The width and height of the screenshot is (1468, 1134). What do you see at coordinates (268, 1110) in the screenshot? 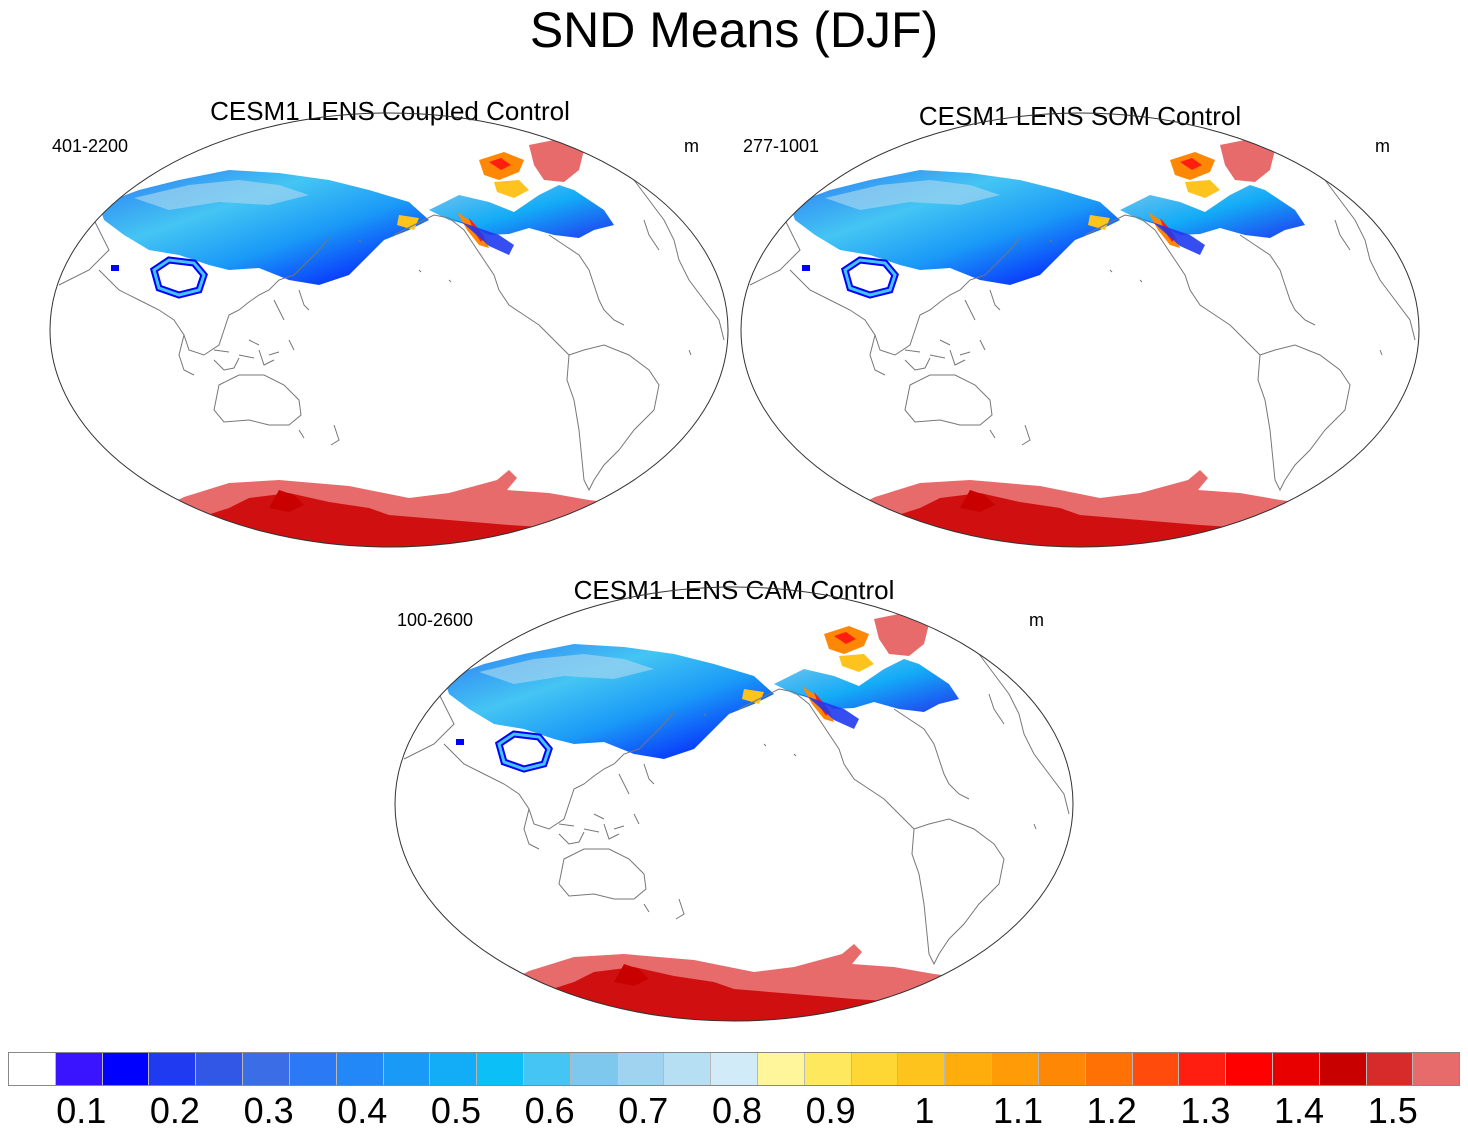
I see `colorbar-tick-label: 0.3` at bounding box center [268, 1110].